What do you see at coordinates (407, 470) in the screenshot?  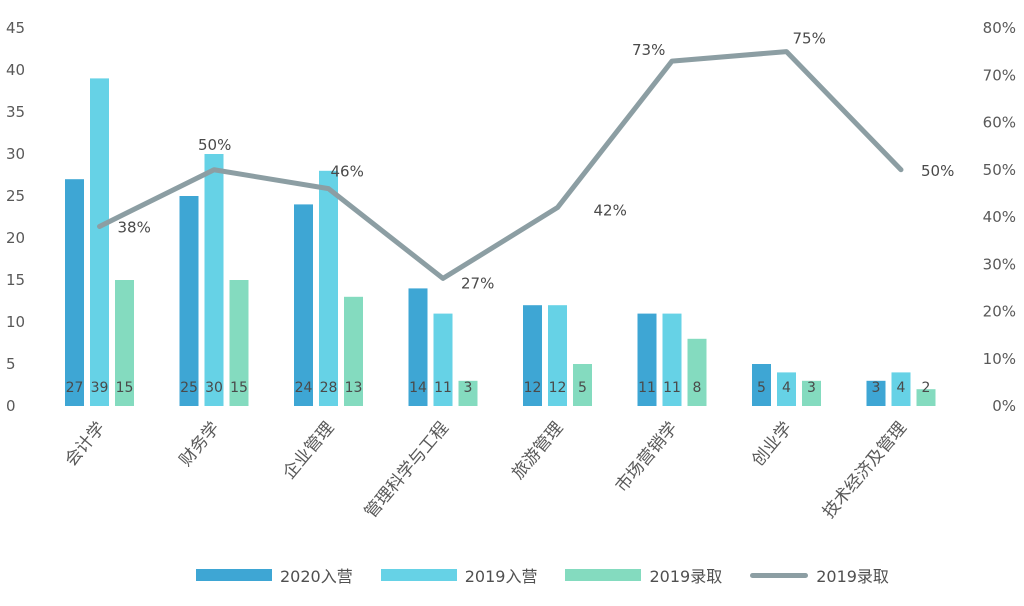 I see `category-label: 管理科学与工程` at bounding box center [407, 470].